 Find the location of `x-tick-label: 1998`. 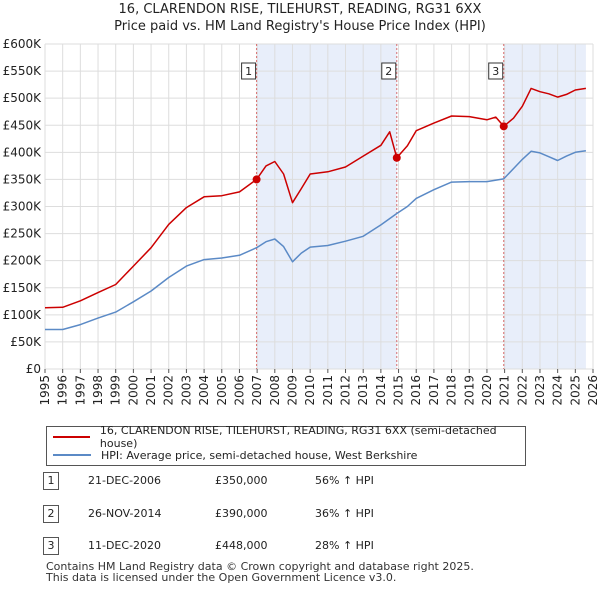

x-tick-label: 1998 is located at coordinates (98, 390).